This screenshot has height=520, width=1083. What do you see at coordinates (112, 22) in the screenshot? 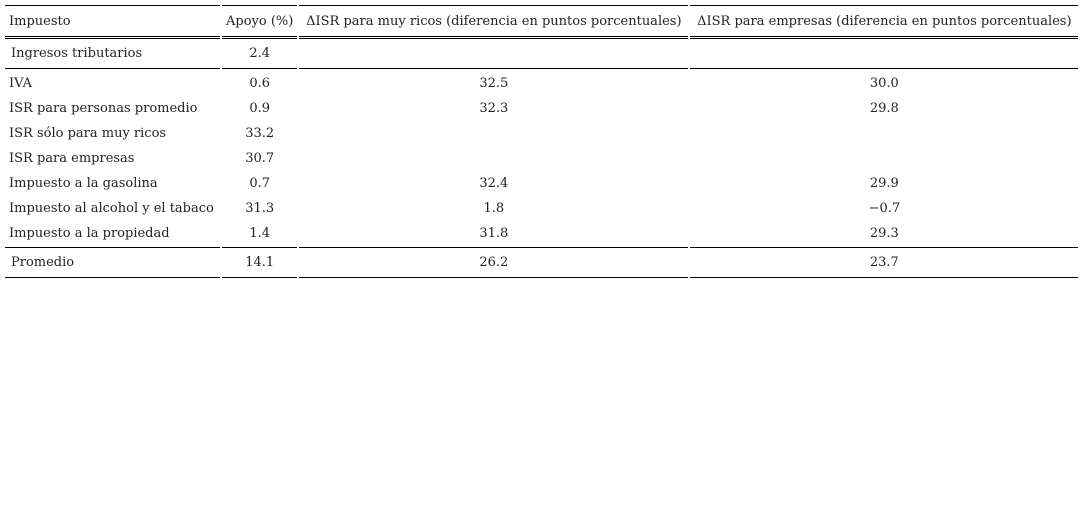
I see `header-impuesto: Impuesto` at bounding box center [112, 22].